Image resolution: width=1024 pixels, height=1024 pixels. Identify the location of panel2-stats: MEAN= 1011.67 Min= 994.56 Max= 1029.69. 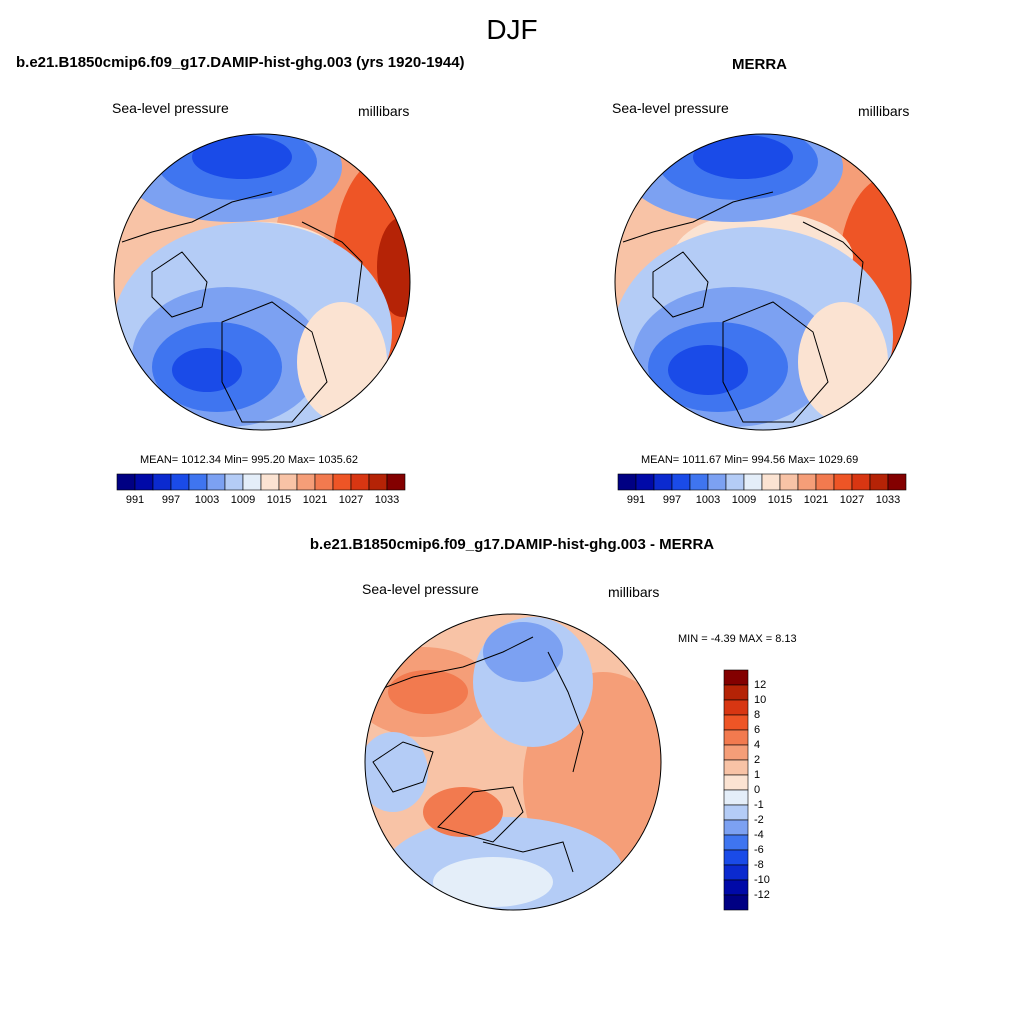
(750, 460).